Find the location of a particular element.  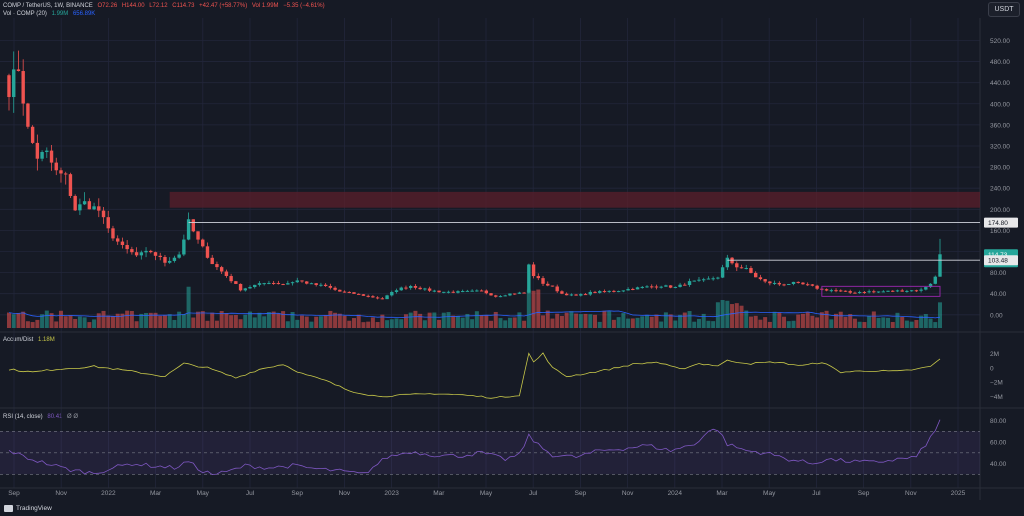

rsi-tick-label: 40.00 is located at coordinates (998, 464).